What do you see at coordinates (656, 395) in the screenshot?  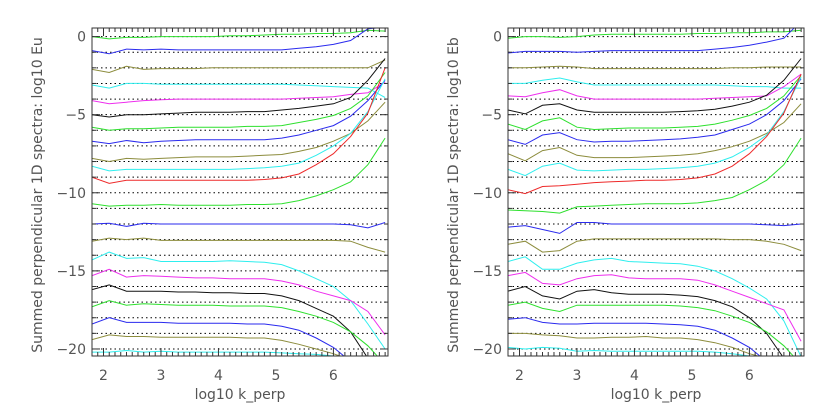 I see `panel-eb-xlabel: log10 k_perp` at bounding box center [656, 395].